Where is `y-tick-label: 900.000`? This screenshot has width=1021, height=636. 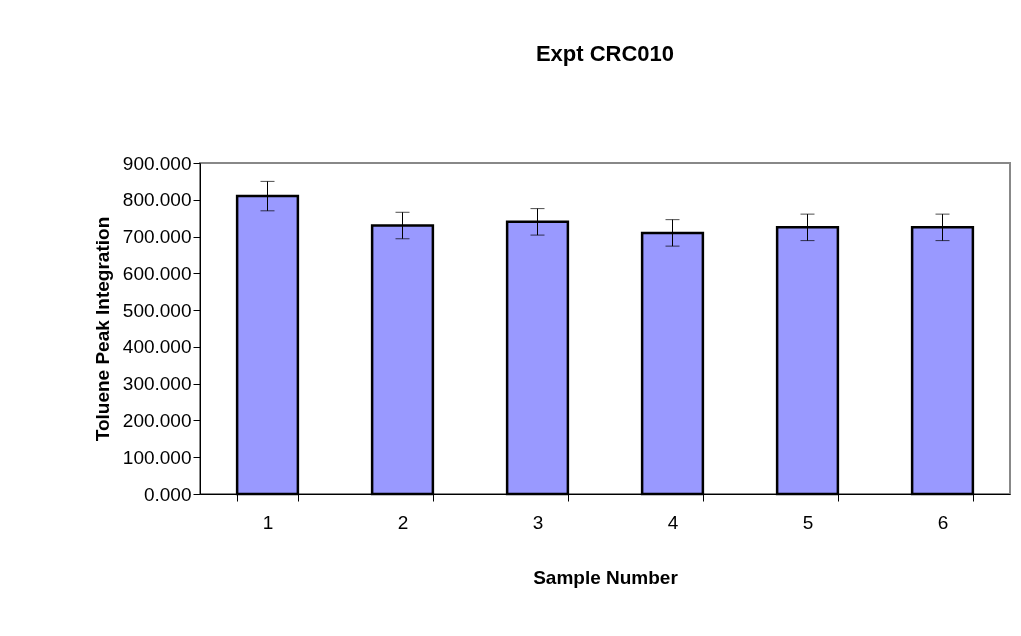
y-tick-label: 900.000 is located at coordinates (157, 163).